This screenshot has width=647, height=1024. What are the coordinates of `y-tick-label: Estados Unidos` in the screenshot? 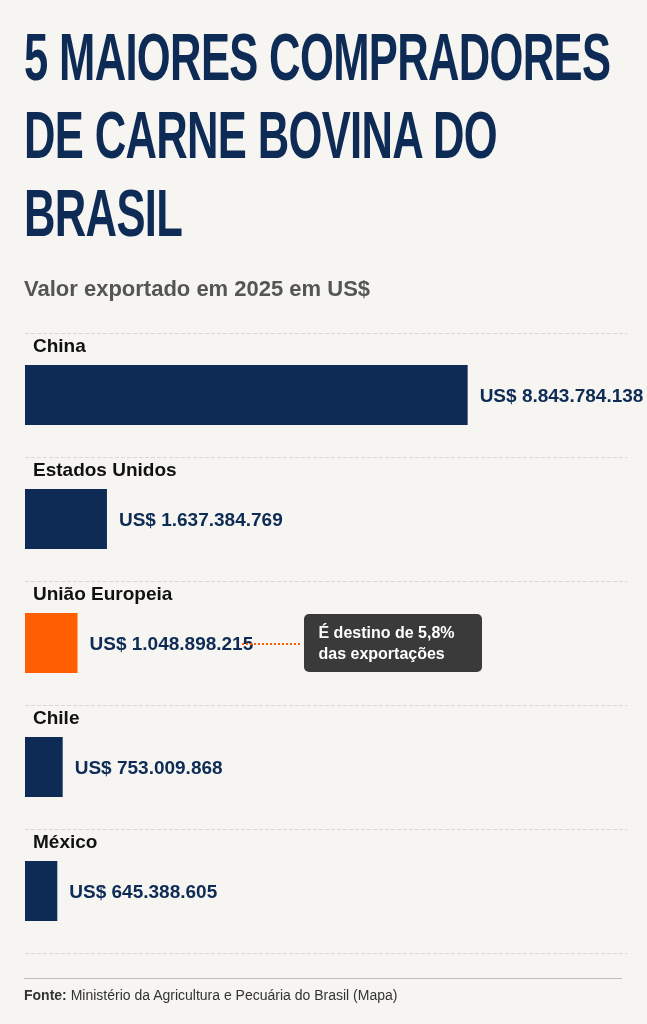 It's located at (105, 469).